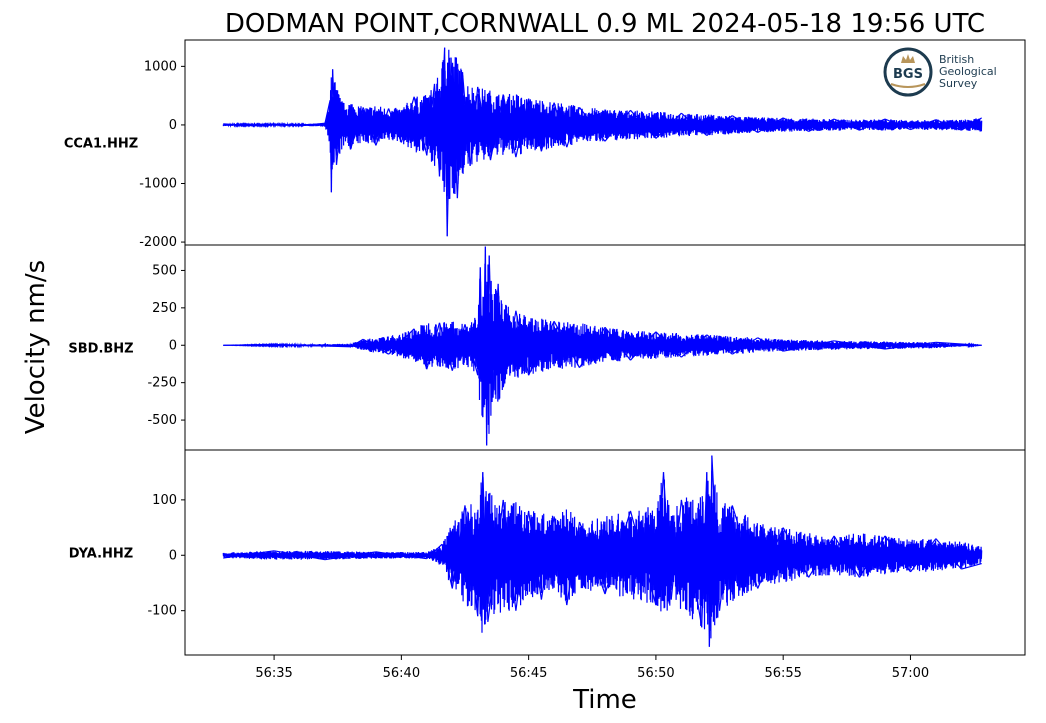 The width and height of the screenshot is (1046, 723). I want to click on y-tick-label: -2000, so click(158, 242).